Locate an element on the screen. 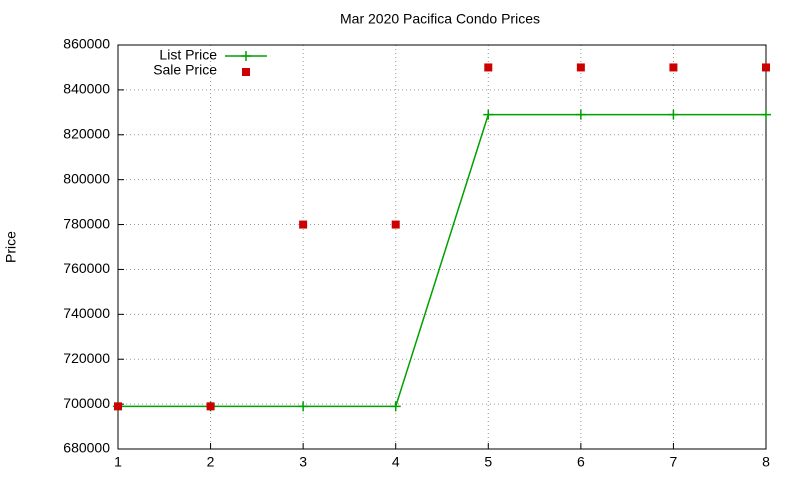  y-tick-label: 680000 is located at coordinates (86, 448).